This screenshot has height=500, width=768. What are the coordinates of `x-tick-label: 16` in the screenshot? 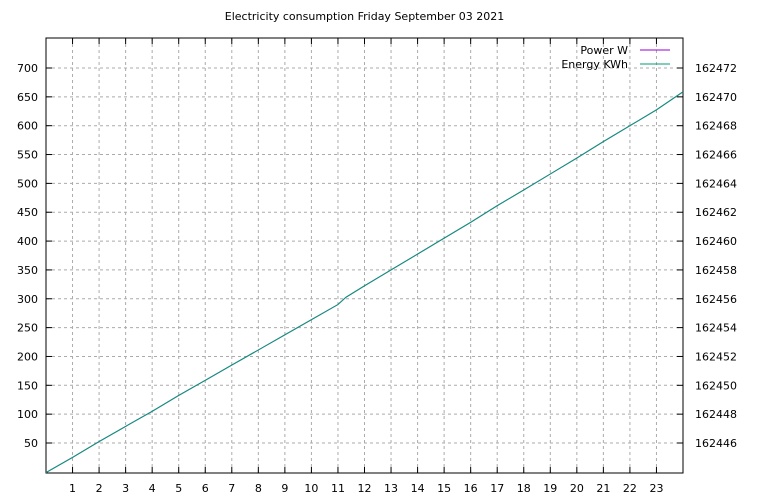 It's located at (471, 488).